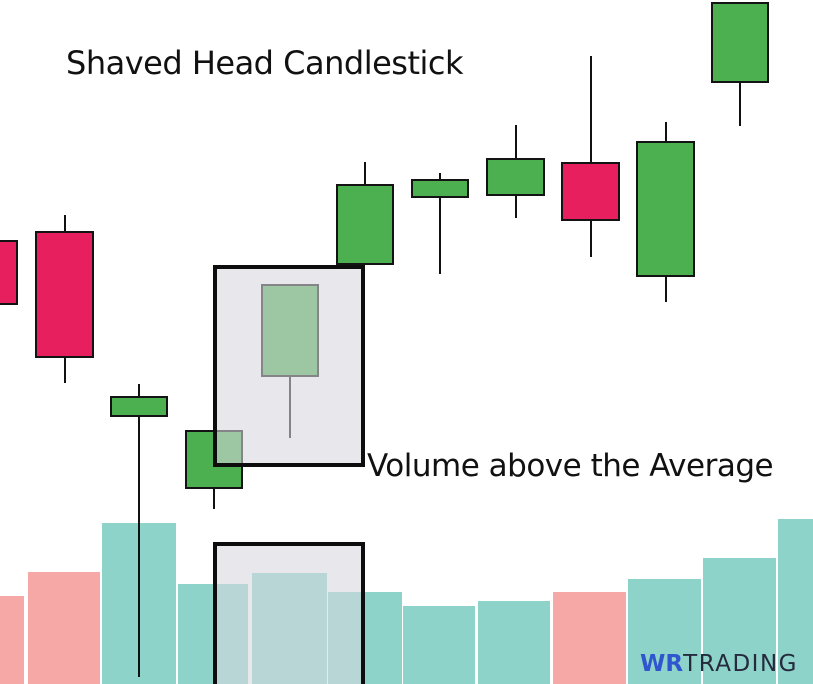 This screenshot has width=813, height=684. I want to click on above-average-volume-highlight, so click(289, 613).